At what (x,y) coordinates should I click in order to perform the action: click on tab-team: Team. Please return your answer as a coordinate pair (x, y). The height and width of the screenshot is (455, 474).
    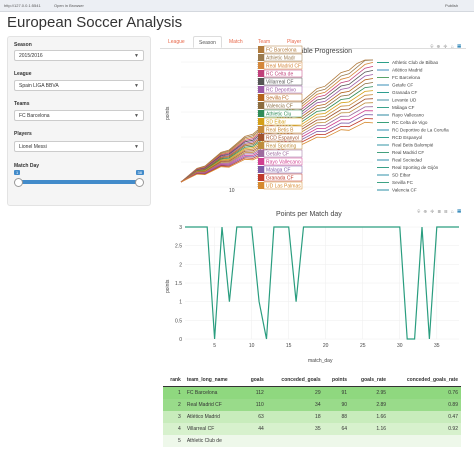
    Looking at the image, I should click on (264, 42).